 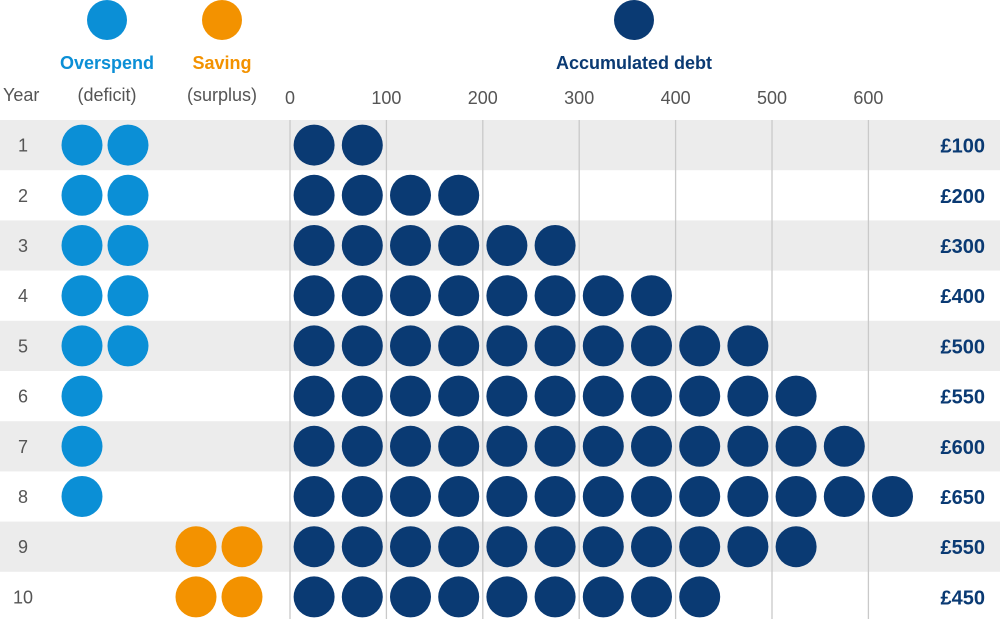 What do you see at coordinates (107, 63) in the screenshot?
I see `legend-overspend-title: Overspend` at bounding box center [107, 63].